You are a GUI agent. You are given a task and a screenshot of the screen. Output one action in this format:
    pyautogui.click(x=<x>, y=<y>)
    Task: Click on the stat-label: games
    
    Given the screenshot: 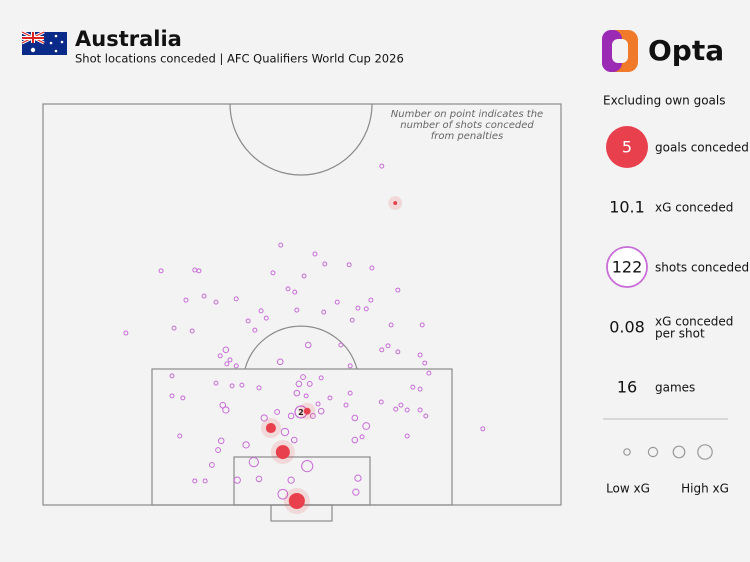 What is the action you would take?
    pyautogui.click(x=675, y=388)
    